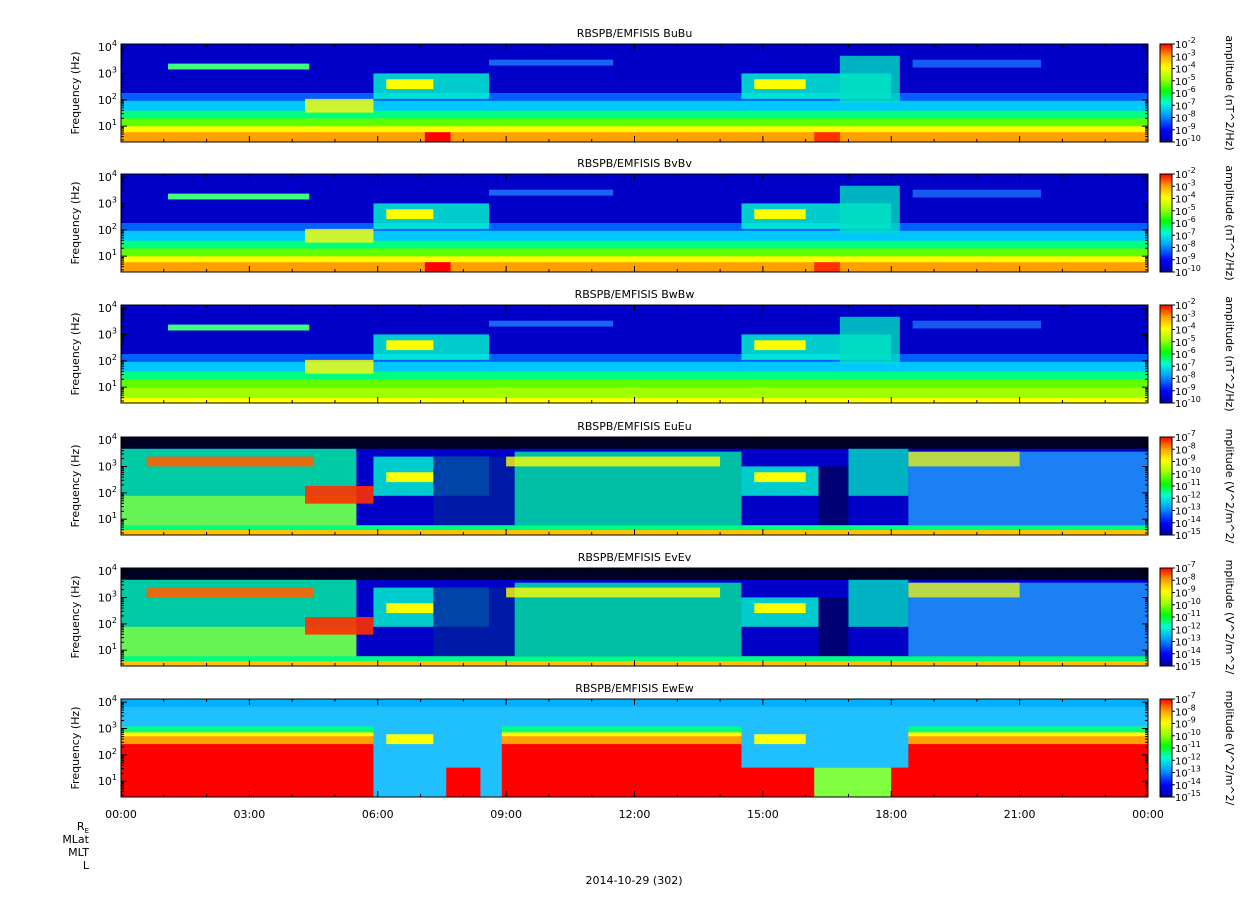  What do you see at coordinates (635, 294) in the screenshot?
I see `panel-title: RBSPB/EMFISIS BwBw` at bounding box center [635, 294].